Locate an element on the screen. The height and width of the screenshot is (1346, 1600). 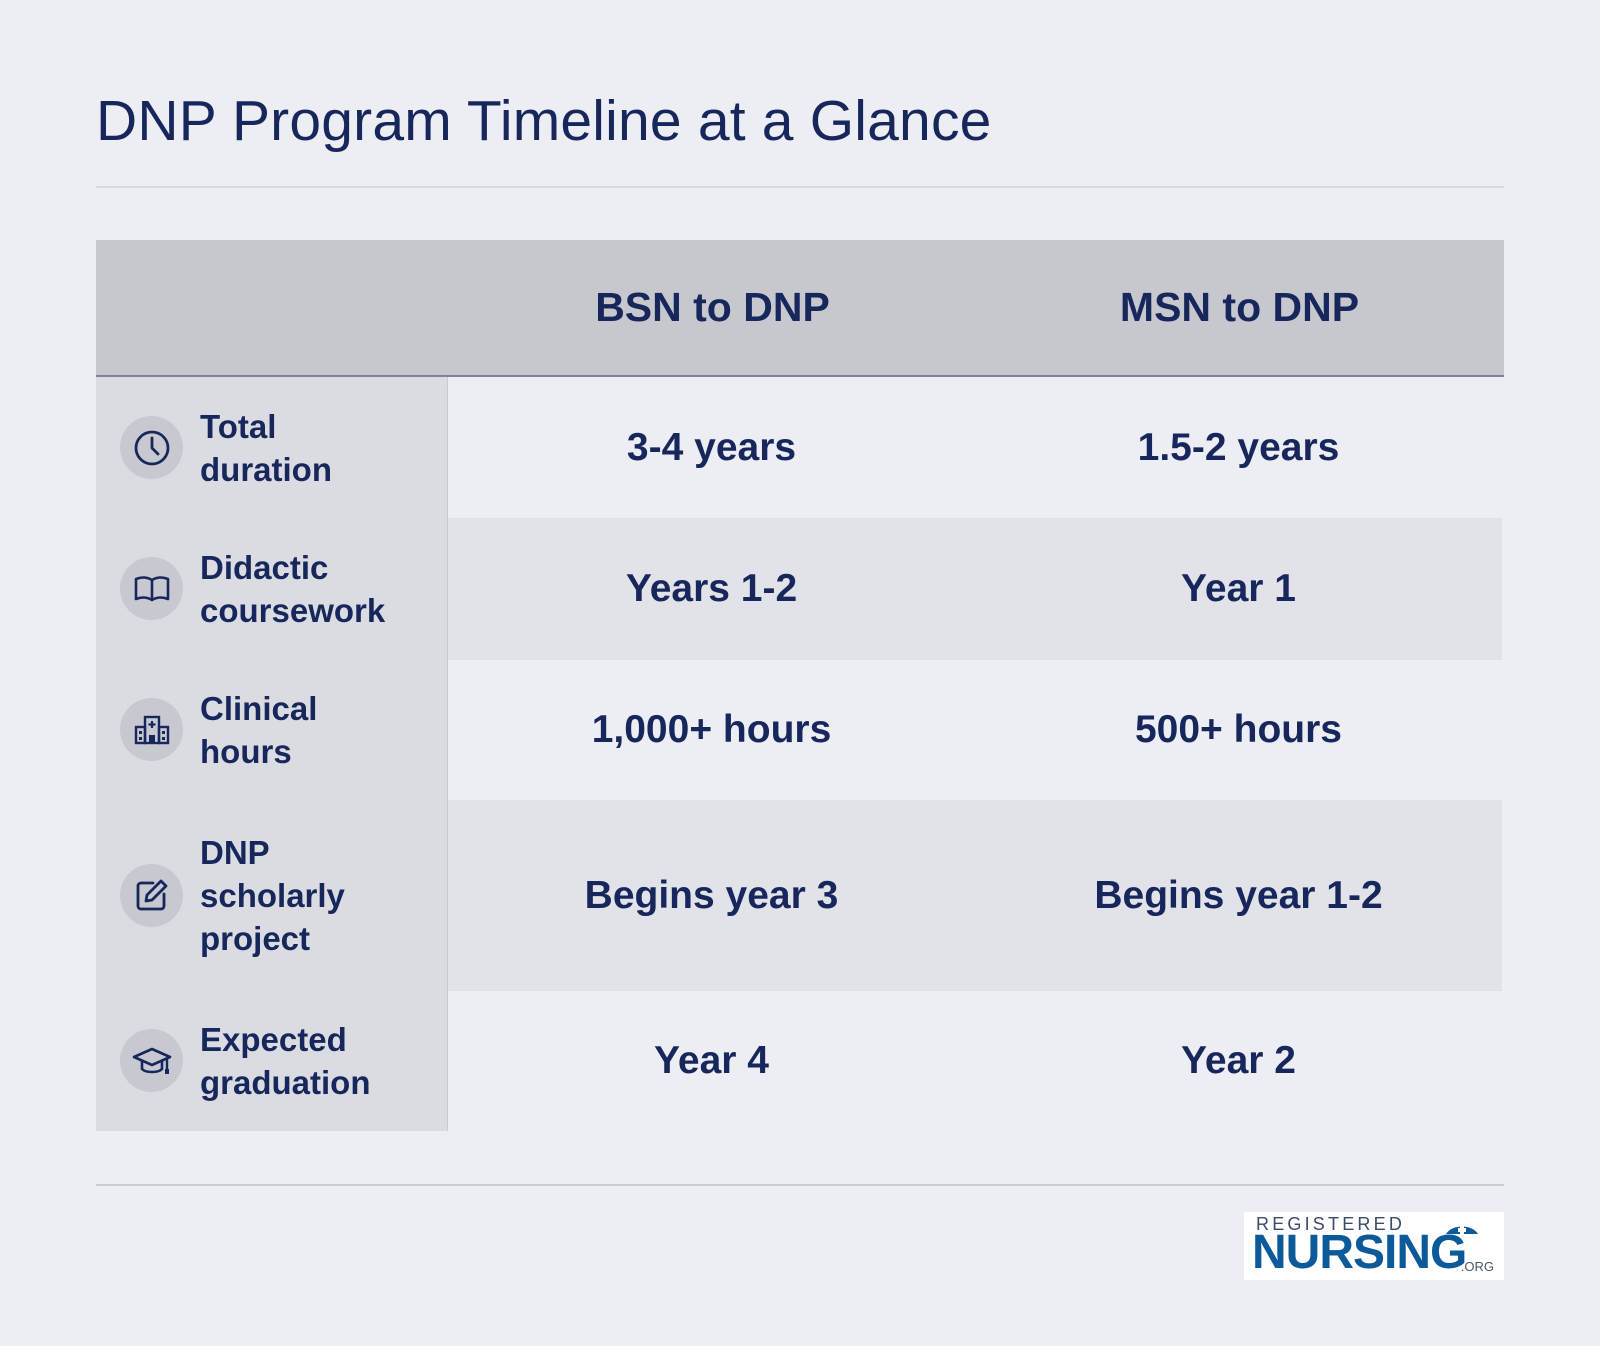
row-label-cell: DNP scholarly project is located at coordinates (272, 895).